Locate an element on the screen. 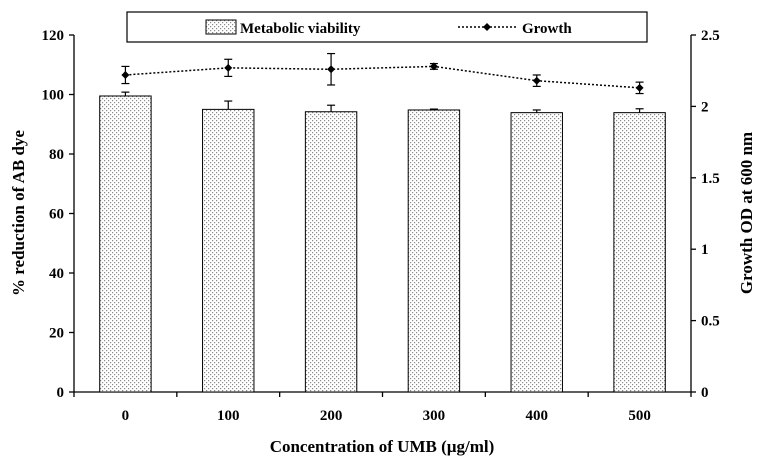 This screenshot has height=467, width=765. x-axis-title: Concentration of UMB (µg/ml) is located at coordinates (382, 446).